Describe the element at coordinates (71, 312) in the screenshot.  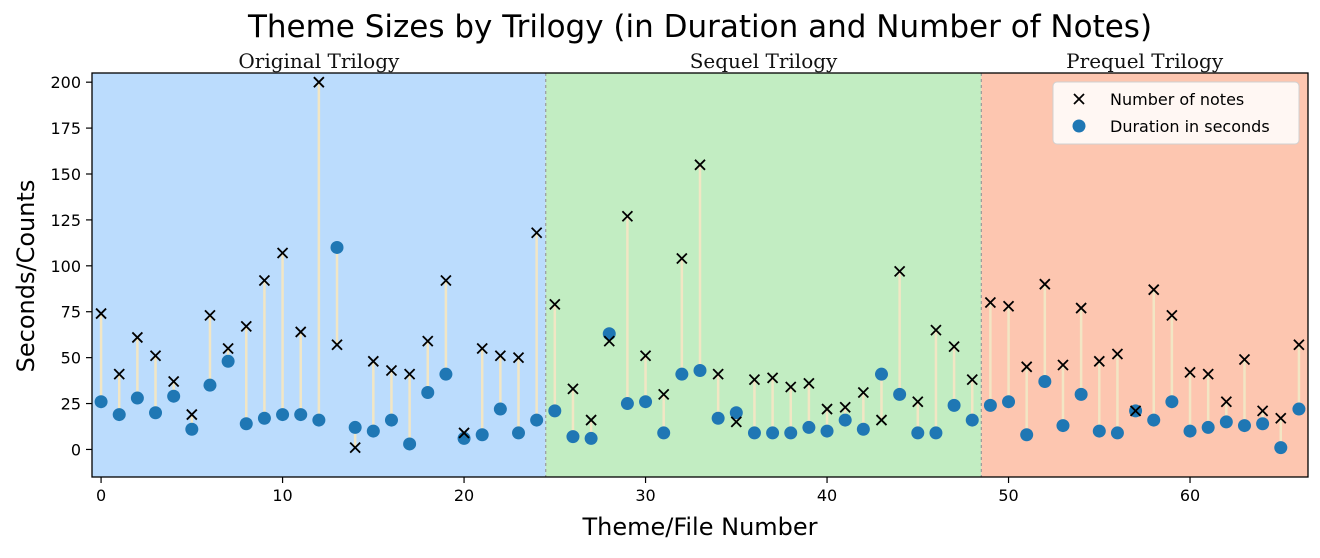
I see `y-tick-label: 75` at that location.